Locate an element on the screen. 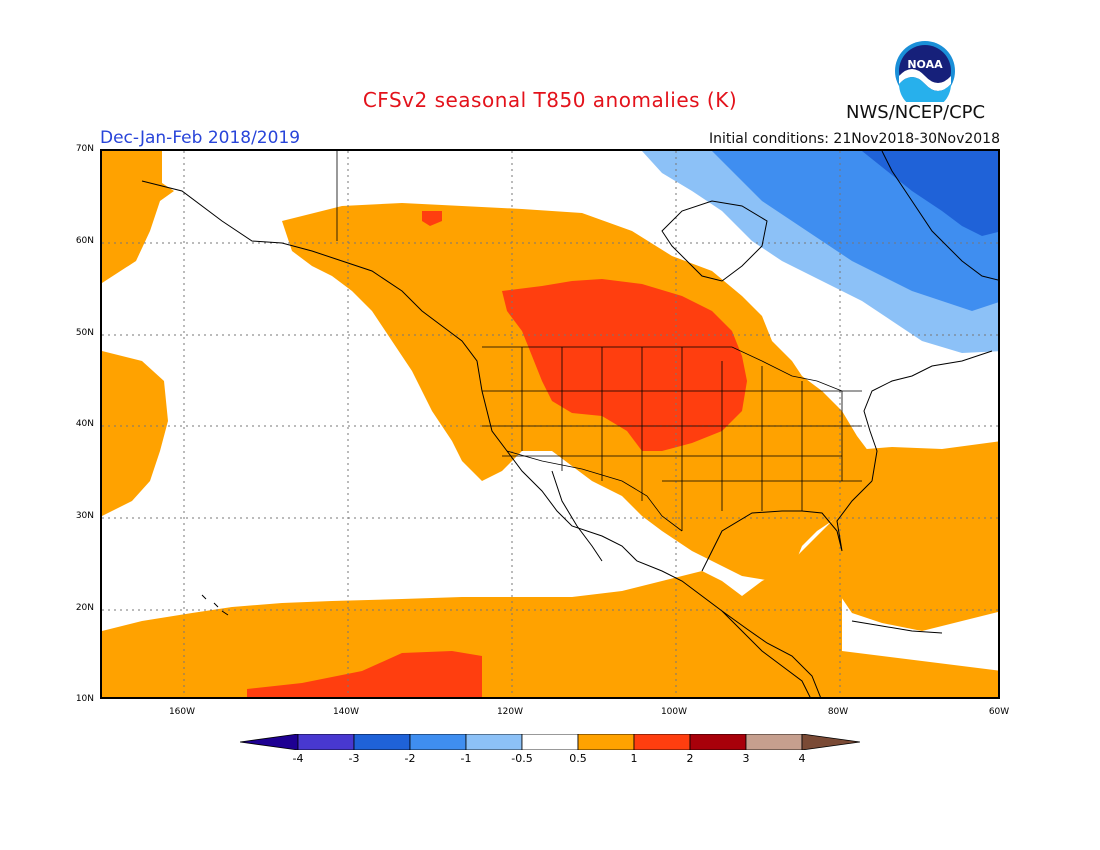  lon-label-60w: 60W is located at coordinates (999, 712).